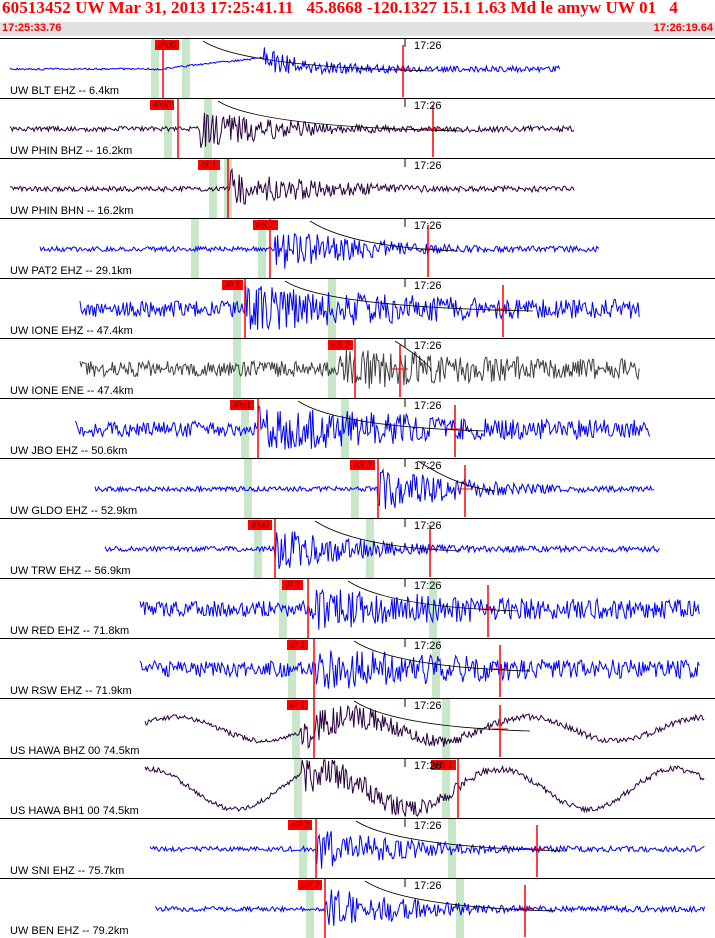  I want to click on seismogram-panel: iPd0 17:26 UW BLT EHZ -- 6.4km, so click(357, 68).